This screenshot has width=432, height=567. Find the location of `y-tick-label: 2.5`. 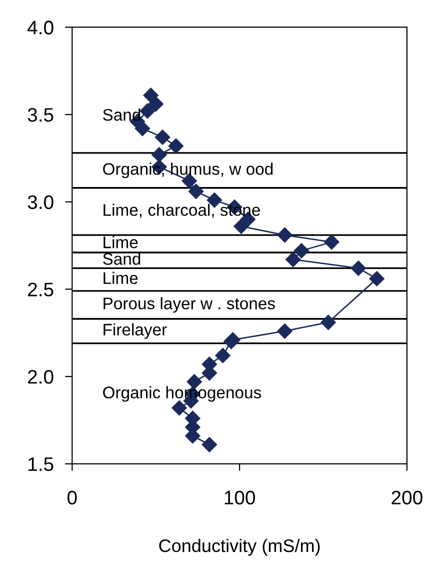

y-tick-label: 2.5 is located at coordinates (41, 289).